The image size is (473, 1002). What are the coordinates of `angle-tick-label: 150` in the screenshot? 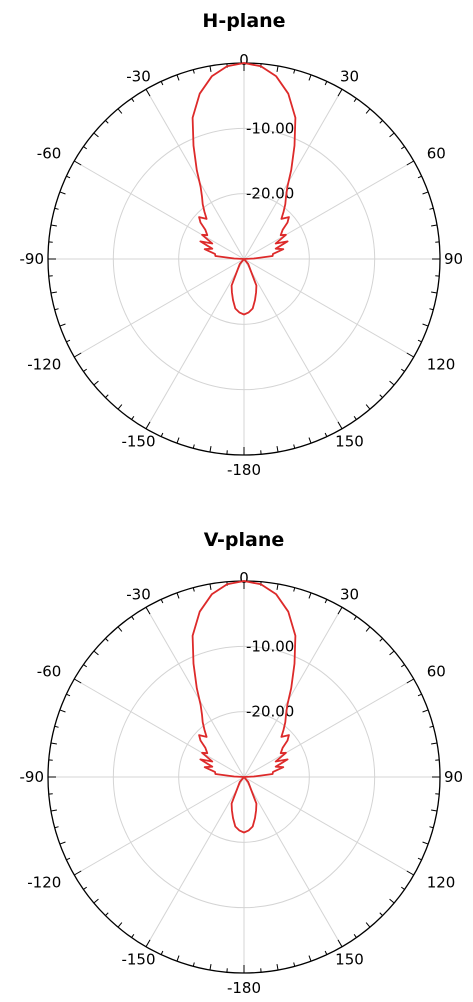 It's located at (349, 960).